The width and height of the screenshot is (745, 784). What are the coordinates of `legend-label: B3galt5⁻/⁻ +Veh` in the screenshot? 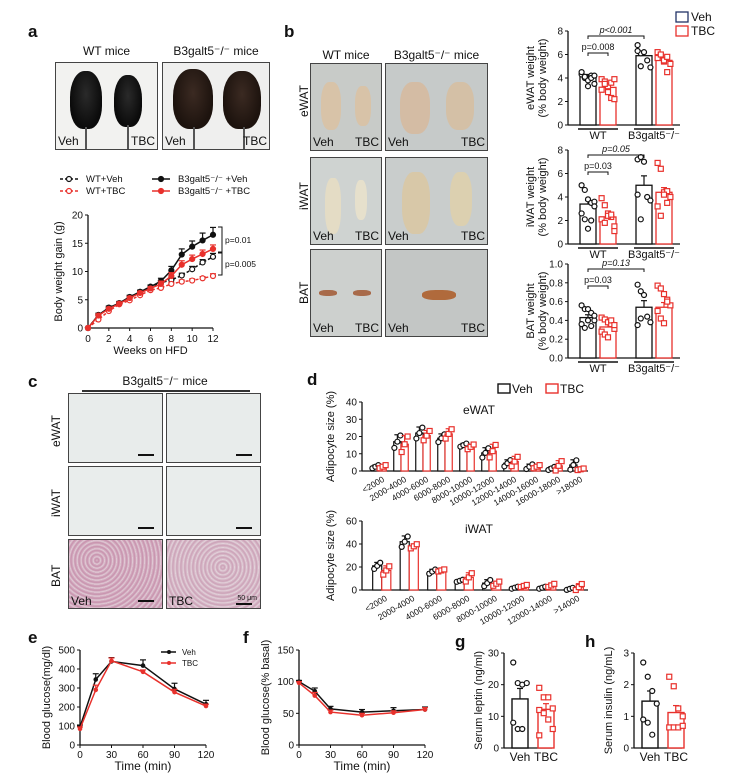 It's located at (212, 179).